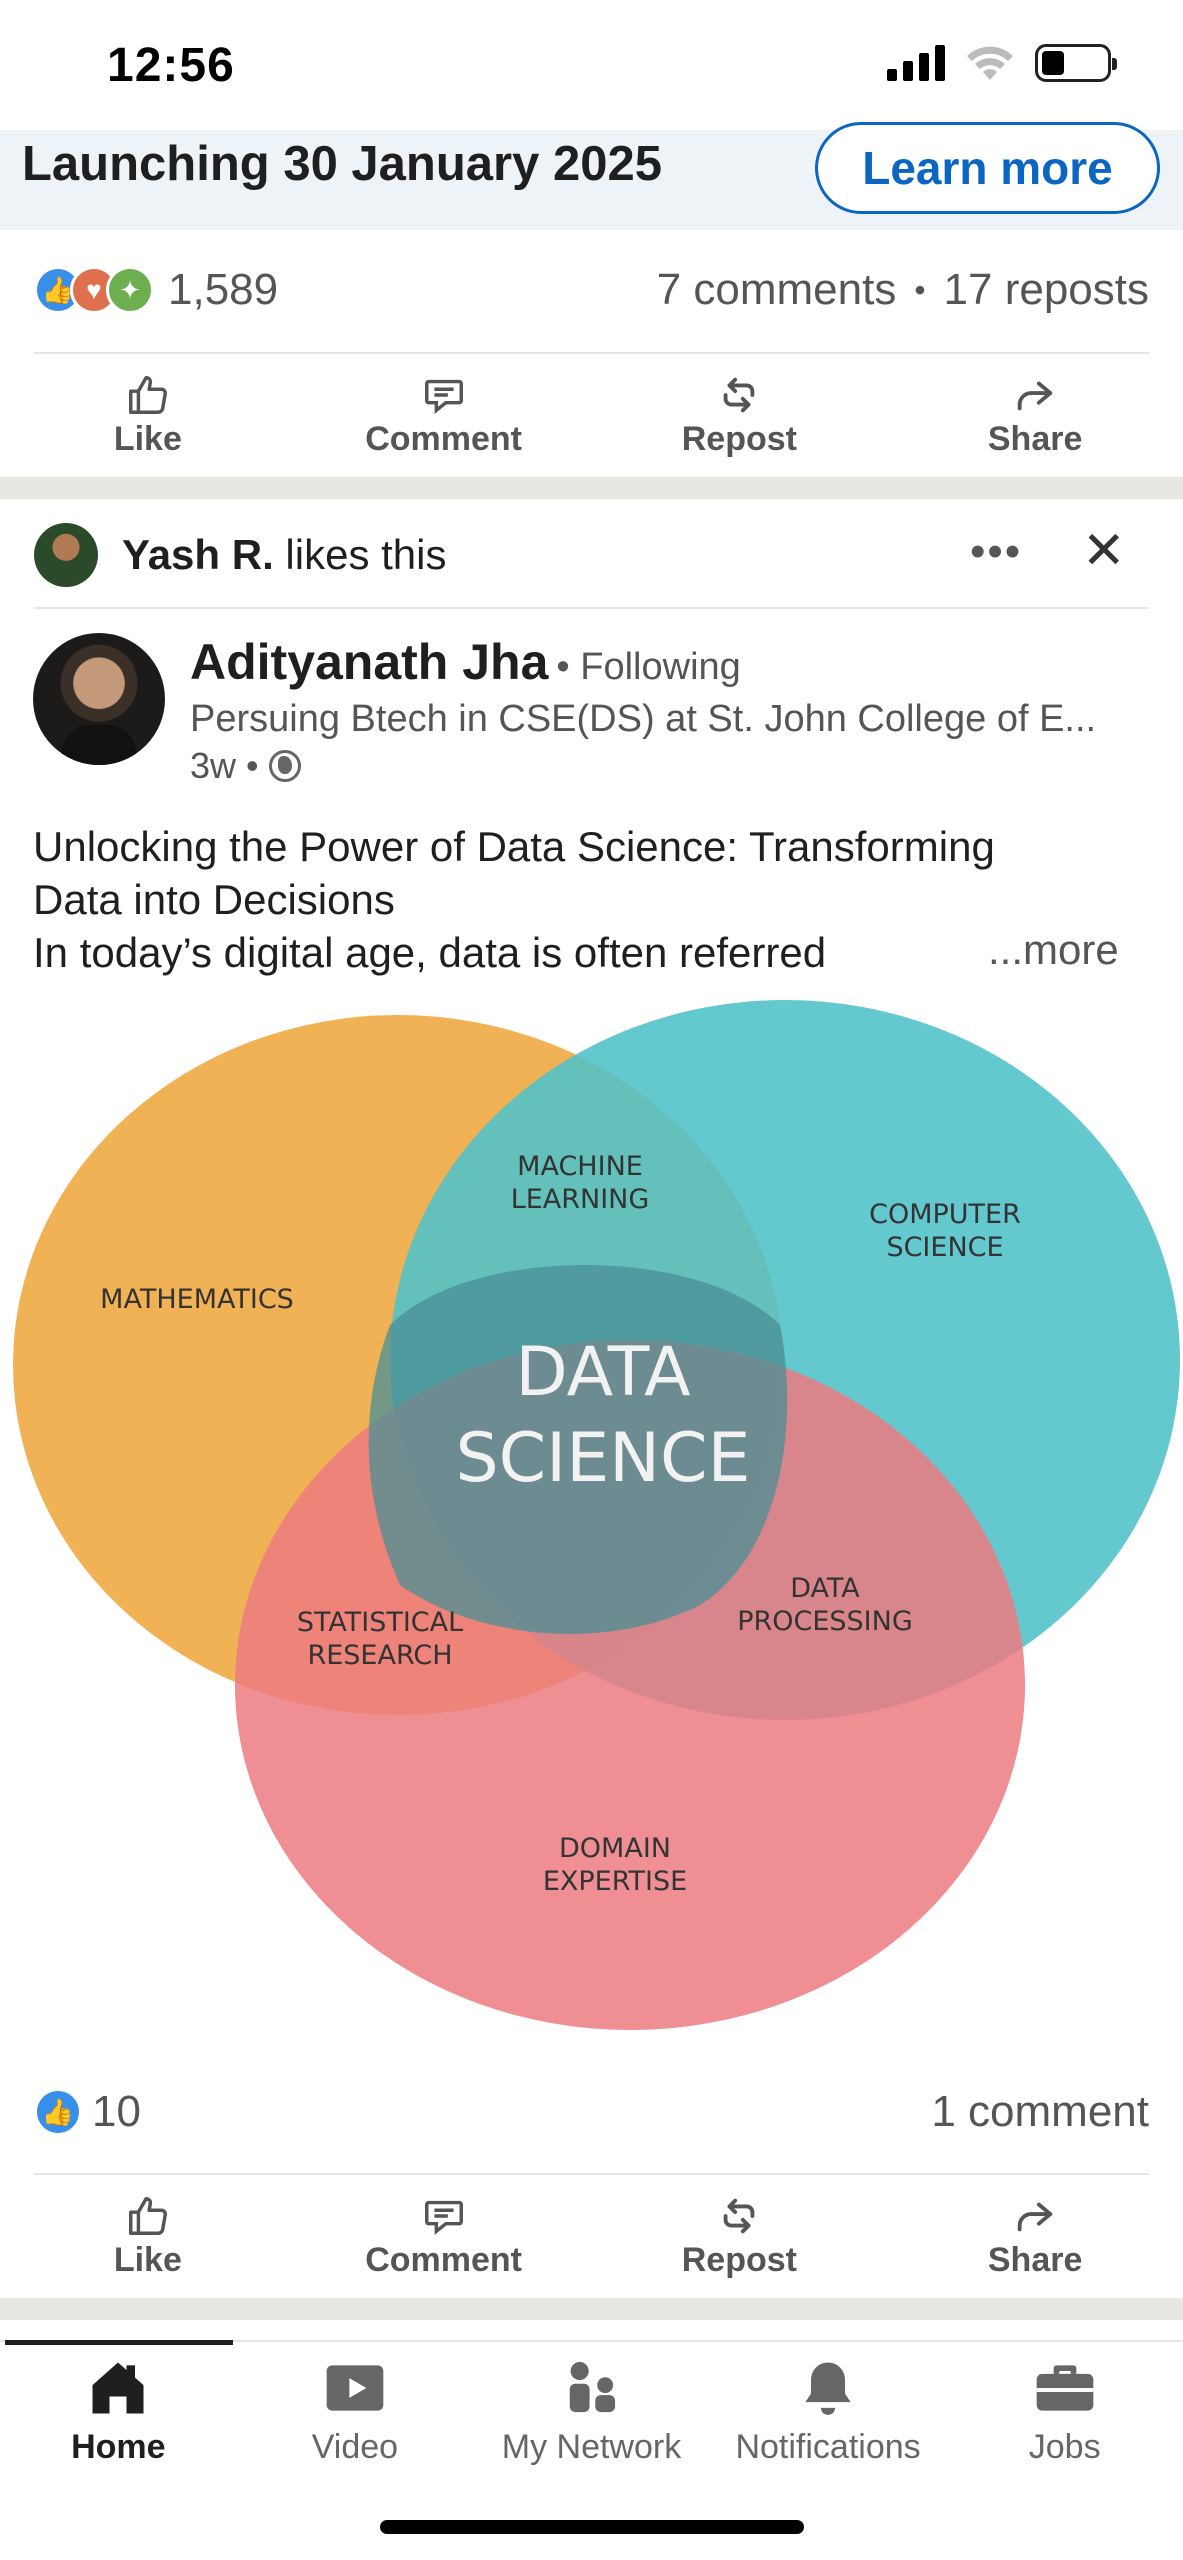 The width and height of the screenshot is (1183, 2560). What do you see at coordinates (591, 290) in the screenshot?
I see `post-stats-row: 👍 ♥ ✦ 1,589 7 comments • 17 reposts` at bounding box center [591, 290].